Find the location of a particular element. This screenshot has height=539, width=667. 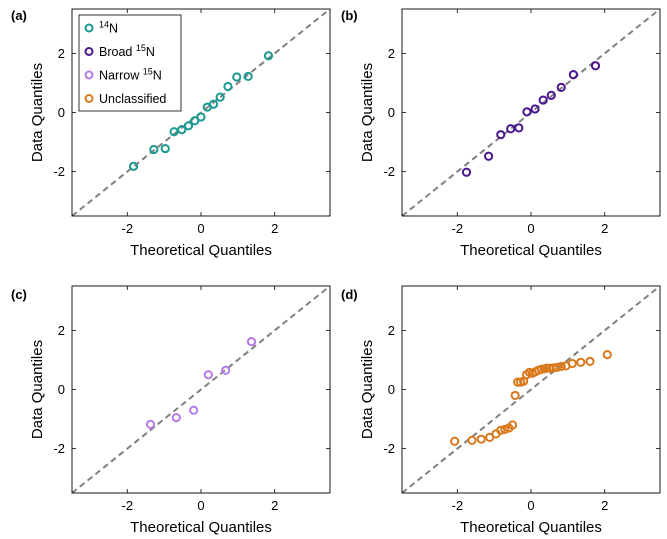

legend: 14N Broad 15N Narrow 15N Unclassified is located at coordinates (130, 63).